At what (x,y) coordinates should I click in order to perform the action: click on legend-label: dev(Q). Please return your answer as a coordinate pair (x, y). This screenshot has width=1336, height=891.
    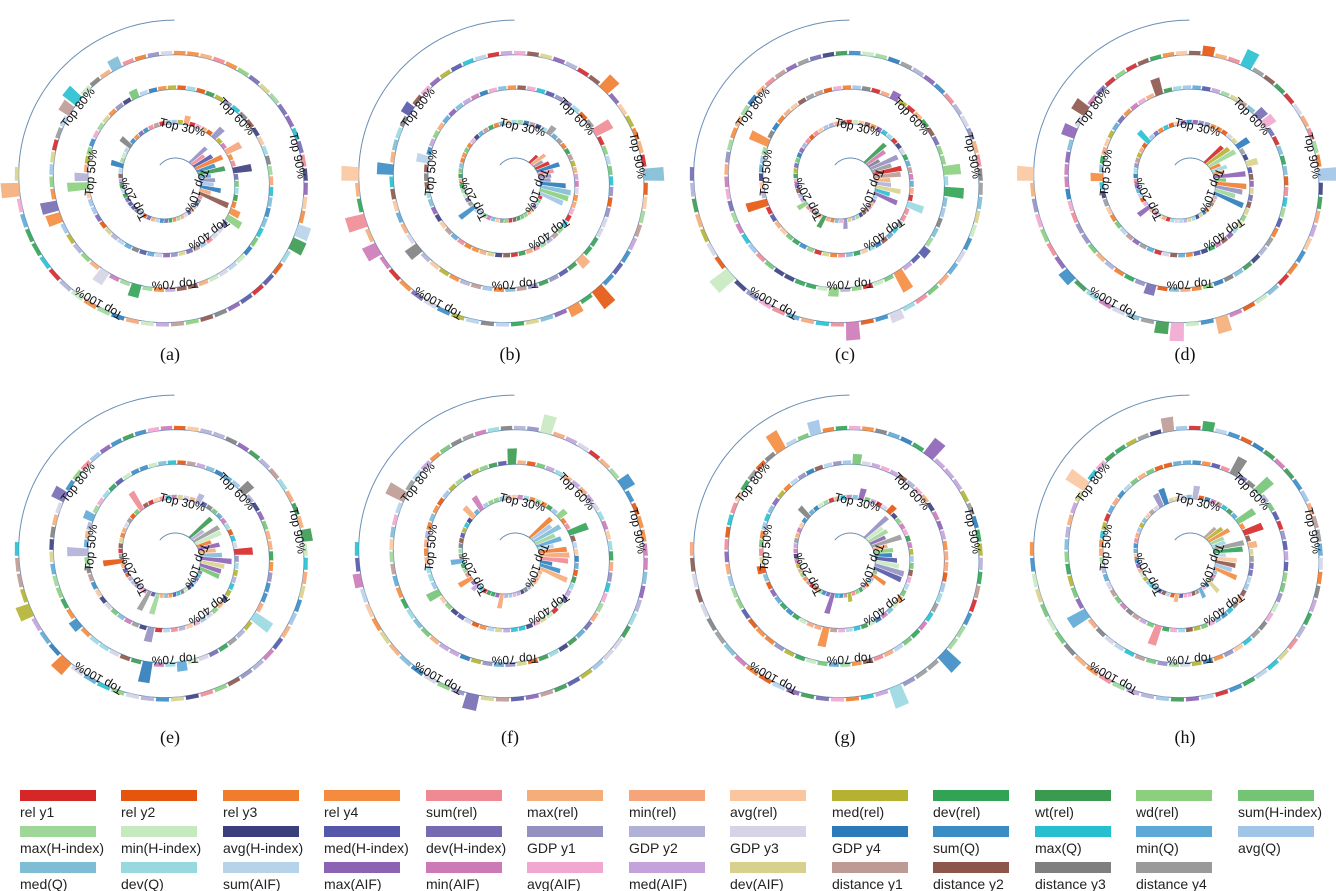
    Looking at the image, I should click on (142, 883).